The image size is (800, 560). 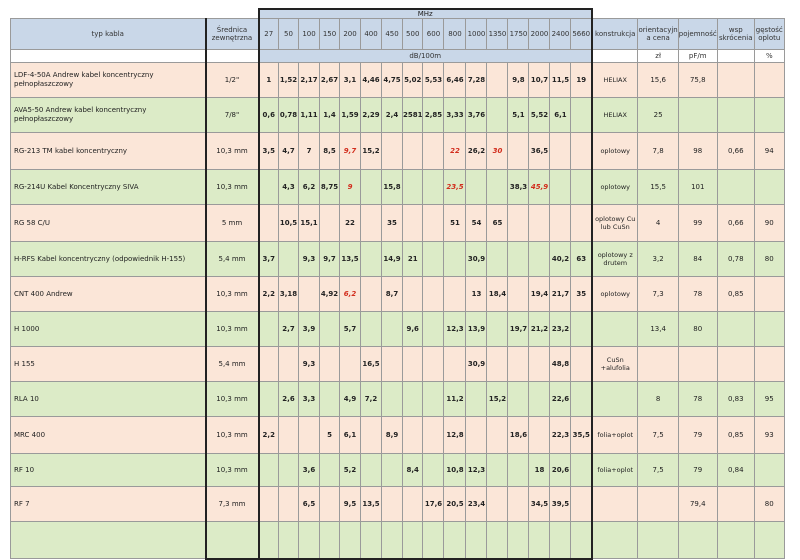 What do you see at coordinates (455, 80) in the screenshot?
I see `attenuation-value: 6,46` at bounding box center [455, 80].